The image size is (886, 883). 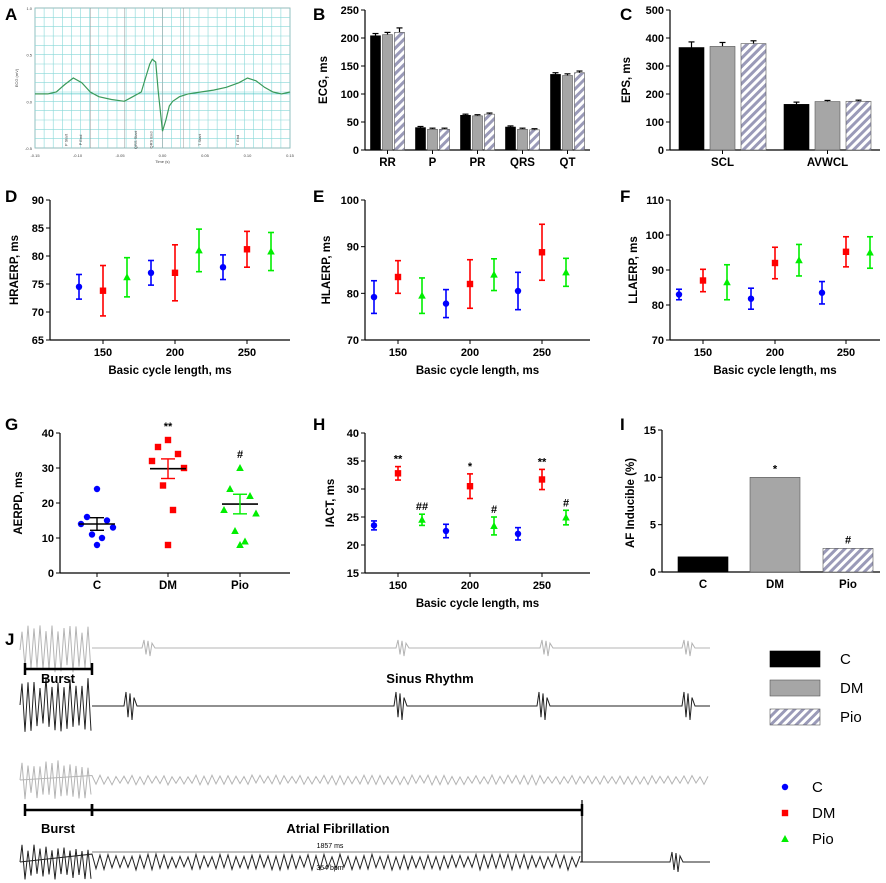 I want to click on legend-marker-DM, so click(x=785, y=813).